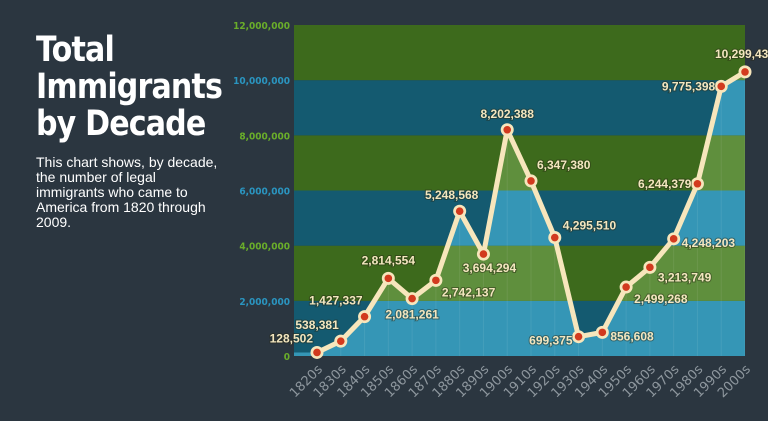  Describe the element at coordinates (590, 226) in the screenshot. I see `data-label: 4,295,510` at that location.